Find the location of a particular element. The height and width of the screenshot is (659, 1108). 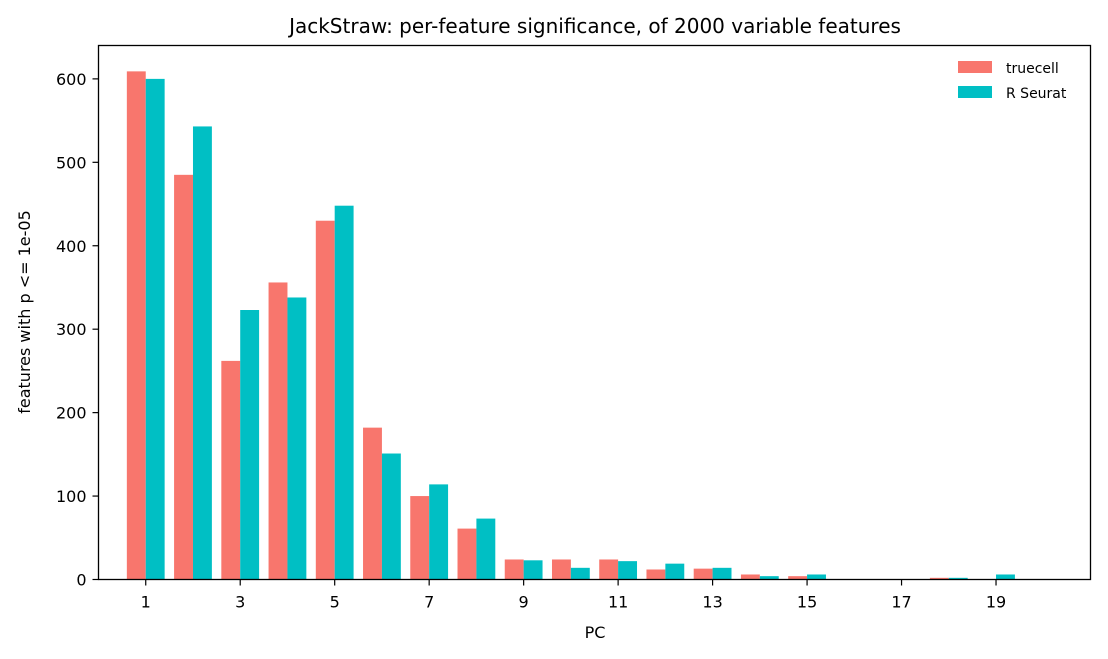

bar-truecell-pc3 is located at coordinates (231, 470).